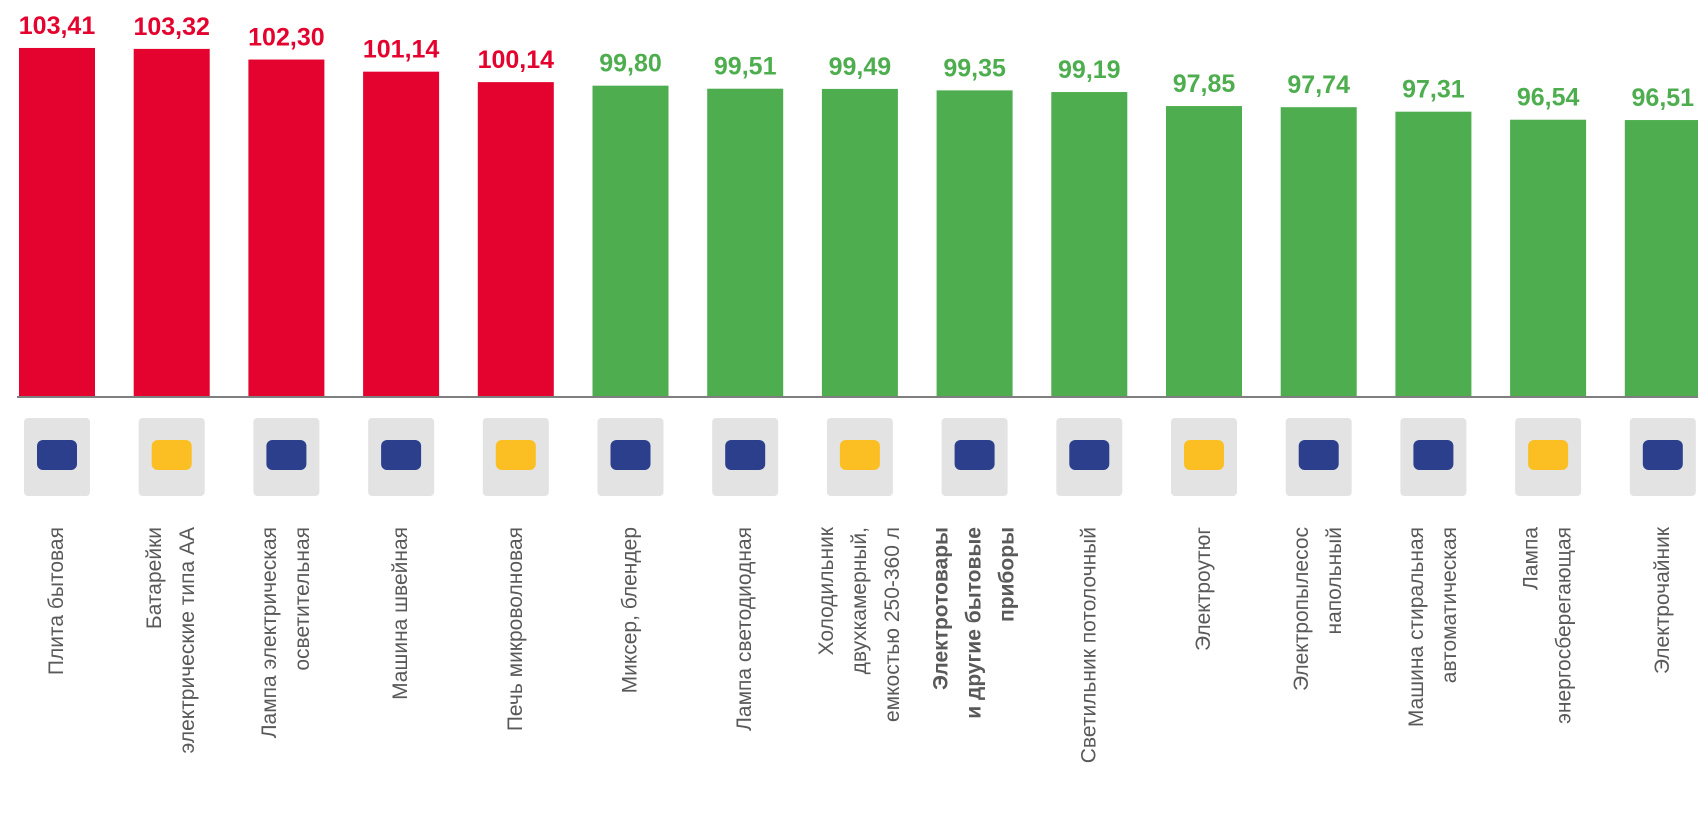 The width and height of the screenshot is (1698, 830). I want to click on x-tick-label: Лампа светодиодная, so click(744, 629).